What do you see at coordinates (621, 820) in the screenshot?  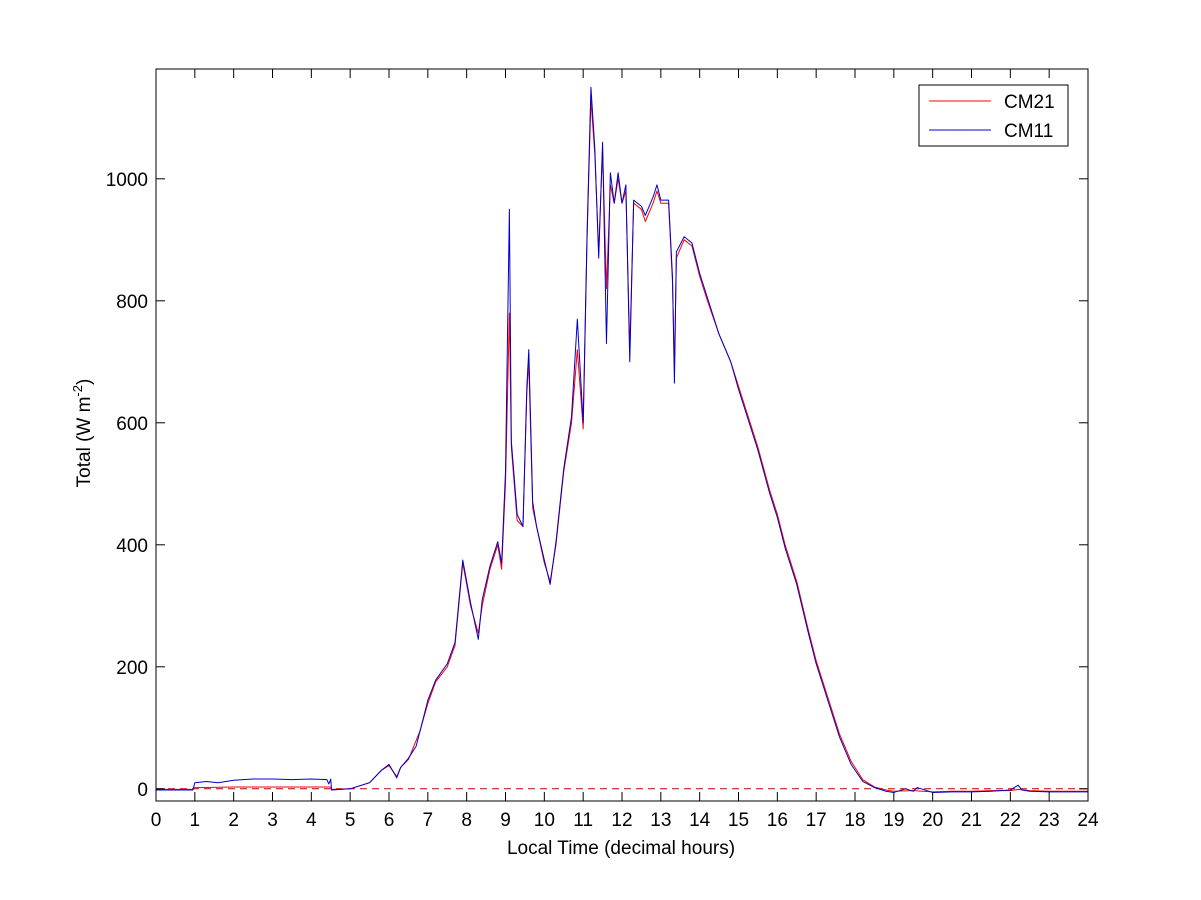 I see `x-tick-label: 12` at bounding box center [621, 820].